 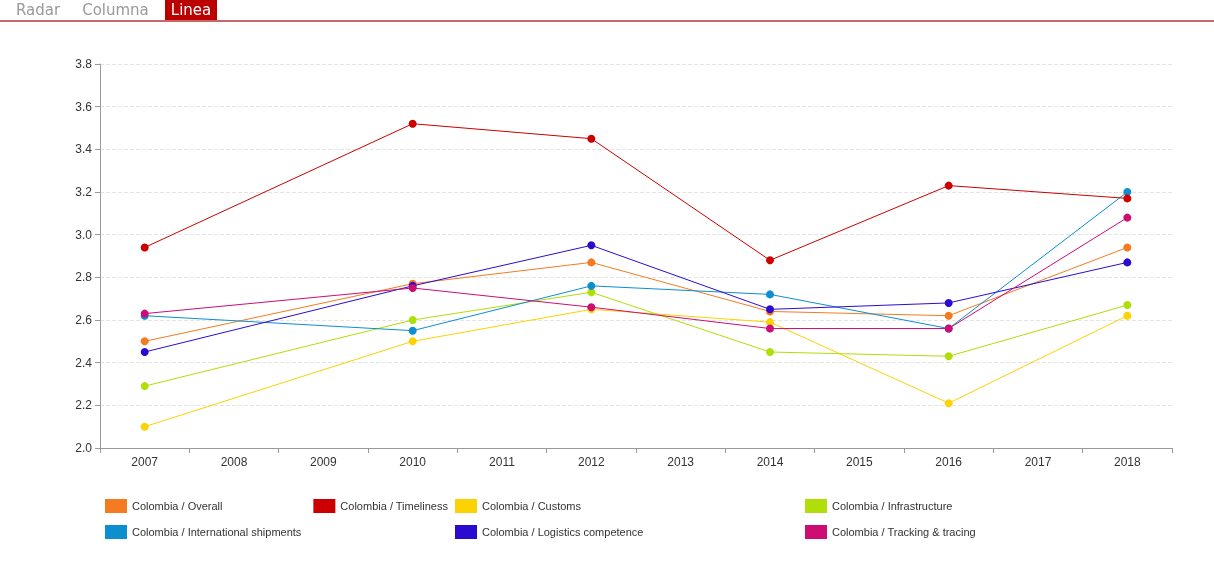 I want to click on legend-label: Colombia / Overall, so click(x=177, y=506).